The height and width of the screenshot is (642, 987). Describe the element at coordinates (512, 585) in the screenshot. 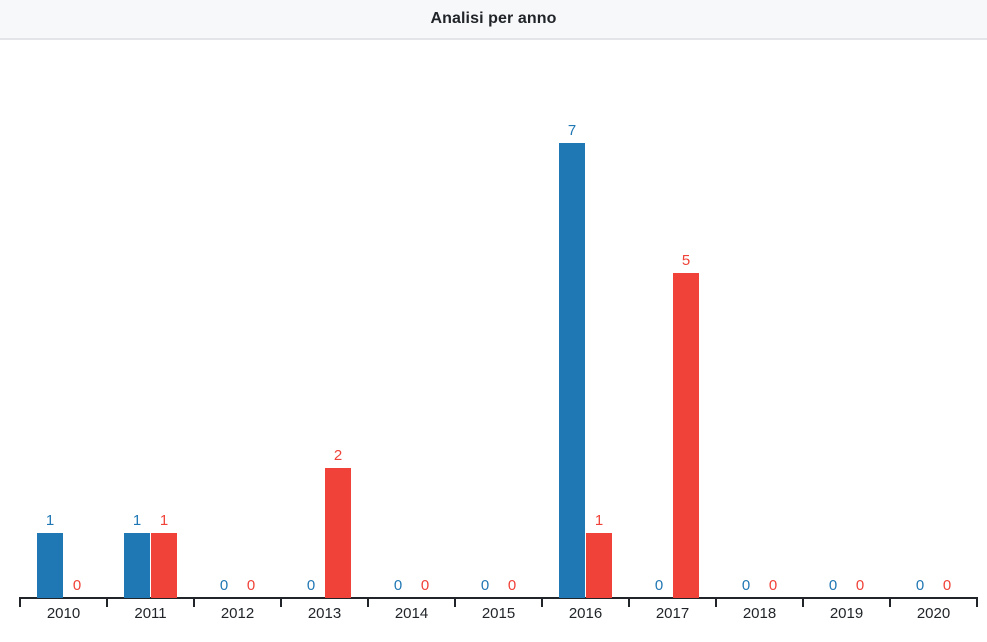

I see `data-label-serie-rossa-2015: 0` at that location.